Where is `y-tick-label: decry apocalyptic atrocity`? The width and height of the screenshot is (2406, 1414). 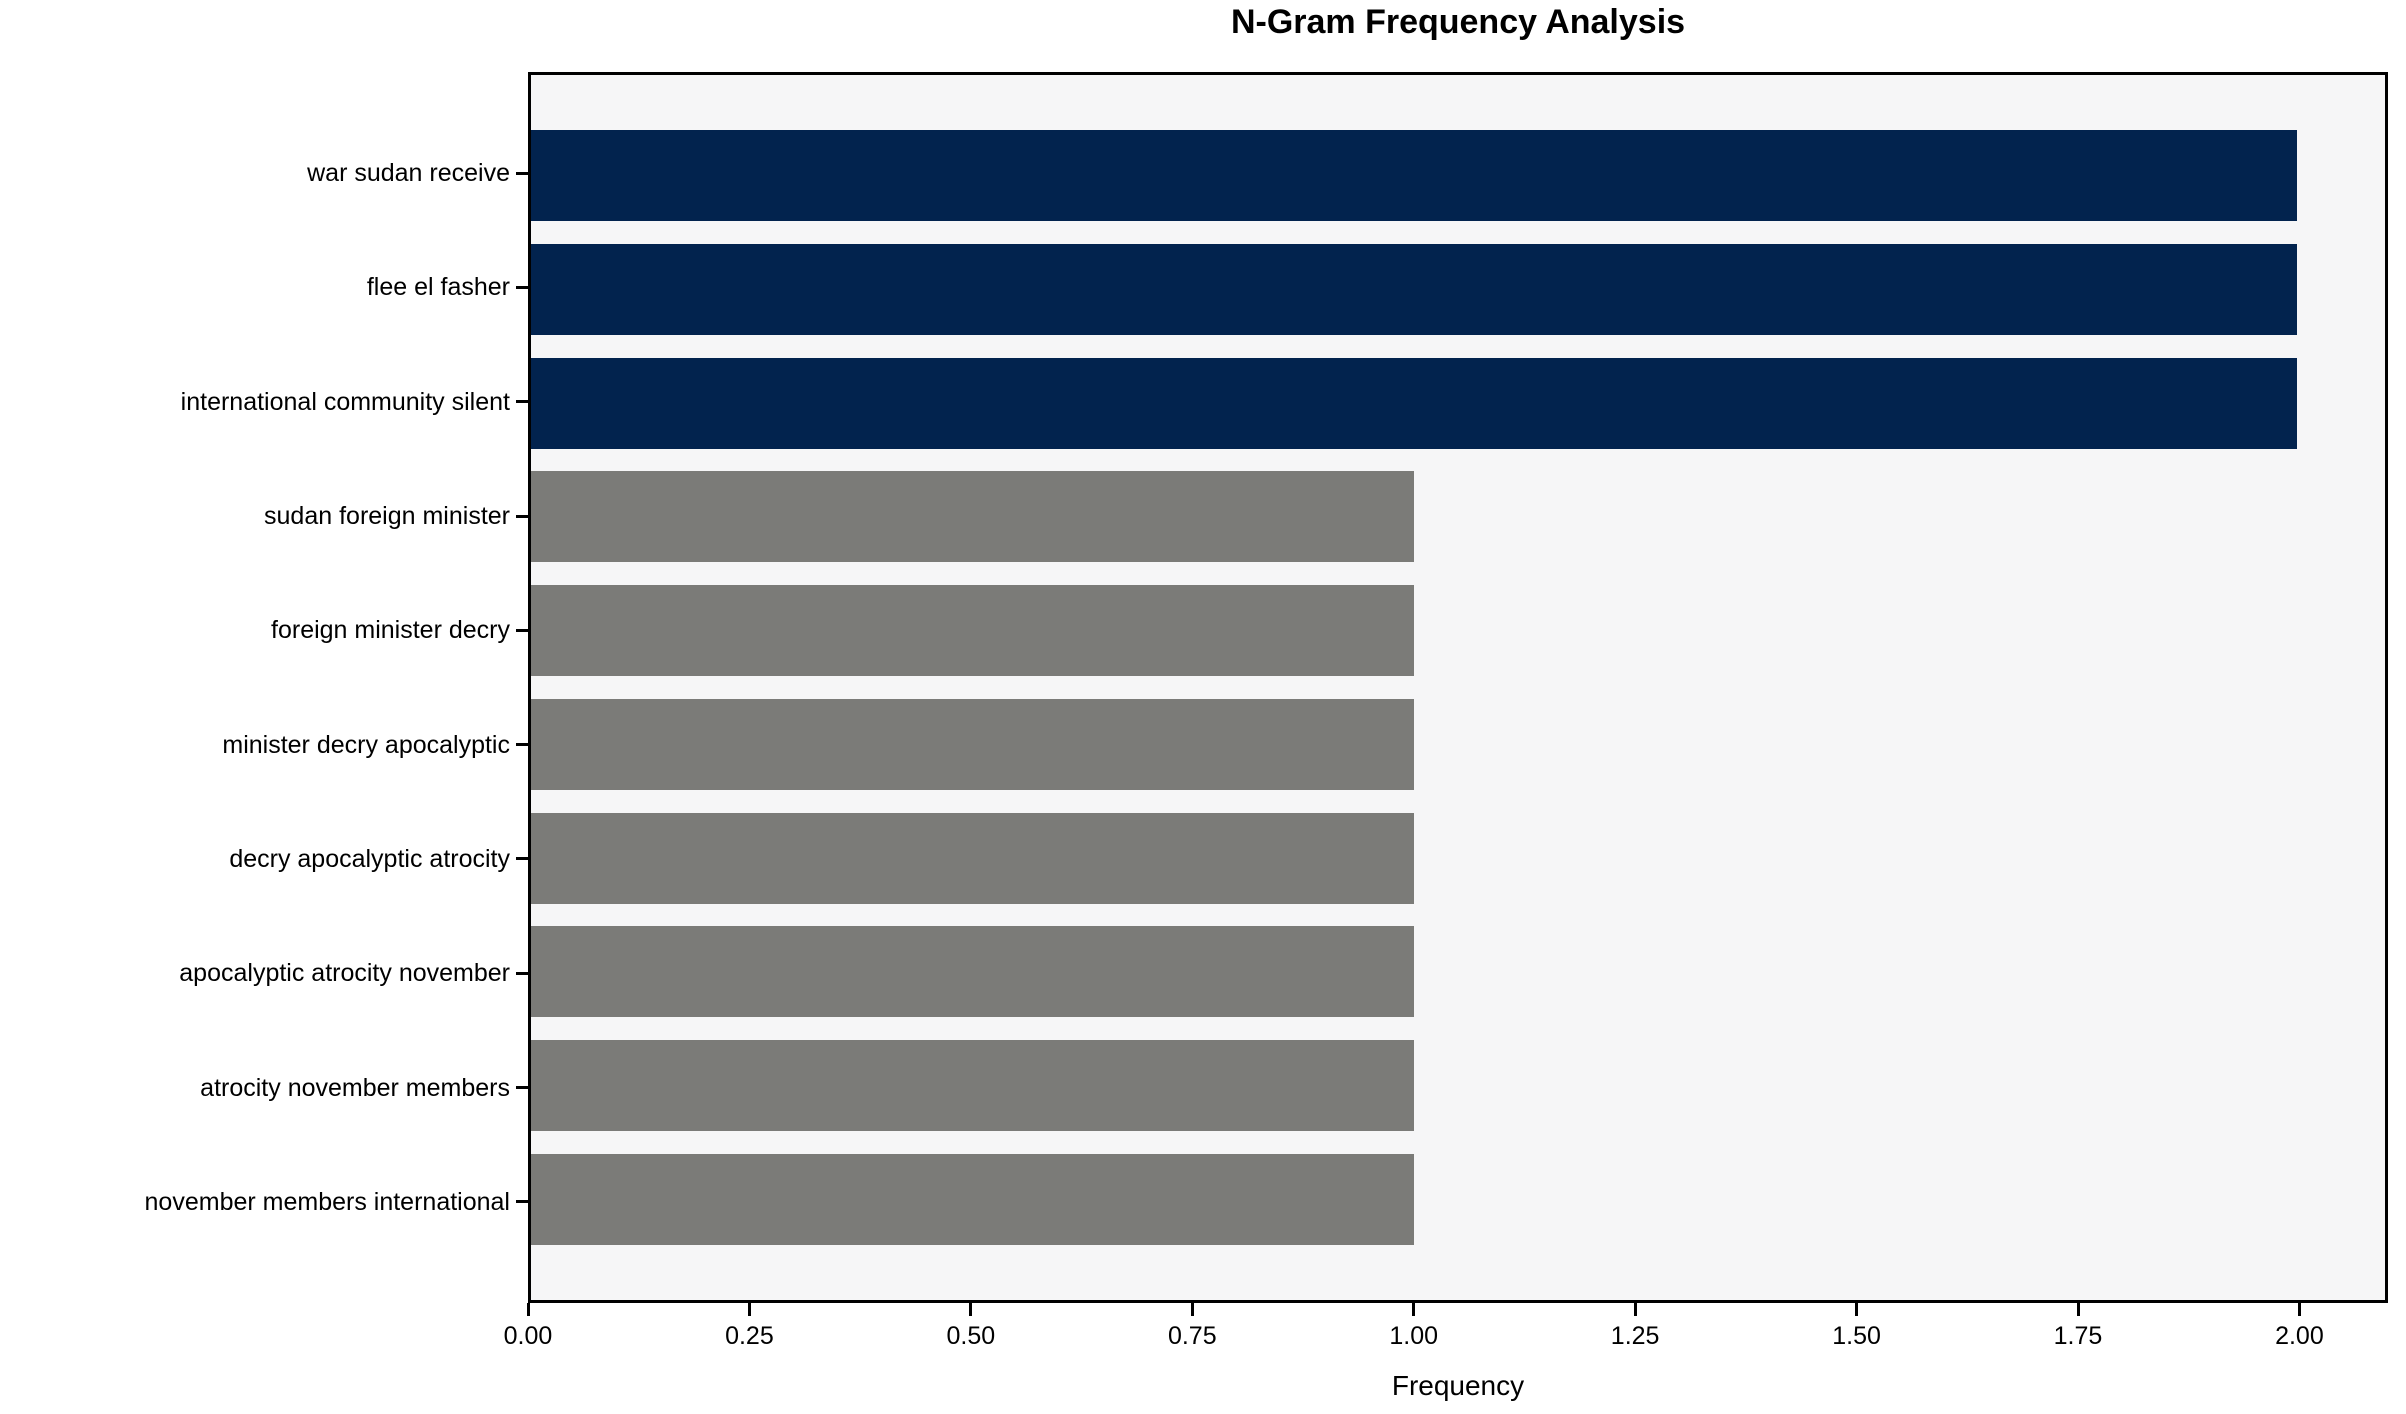 y-tick-label: decry apocalyptic atrocity is located at coordinates (369, 858).